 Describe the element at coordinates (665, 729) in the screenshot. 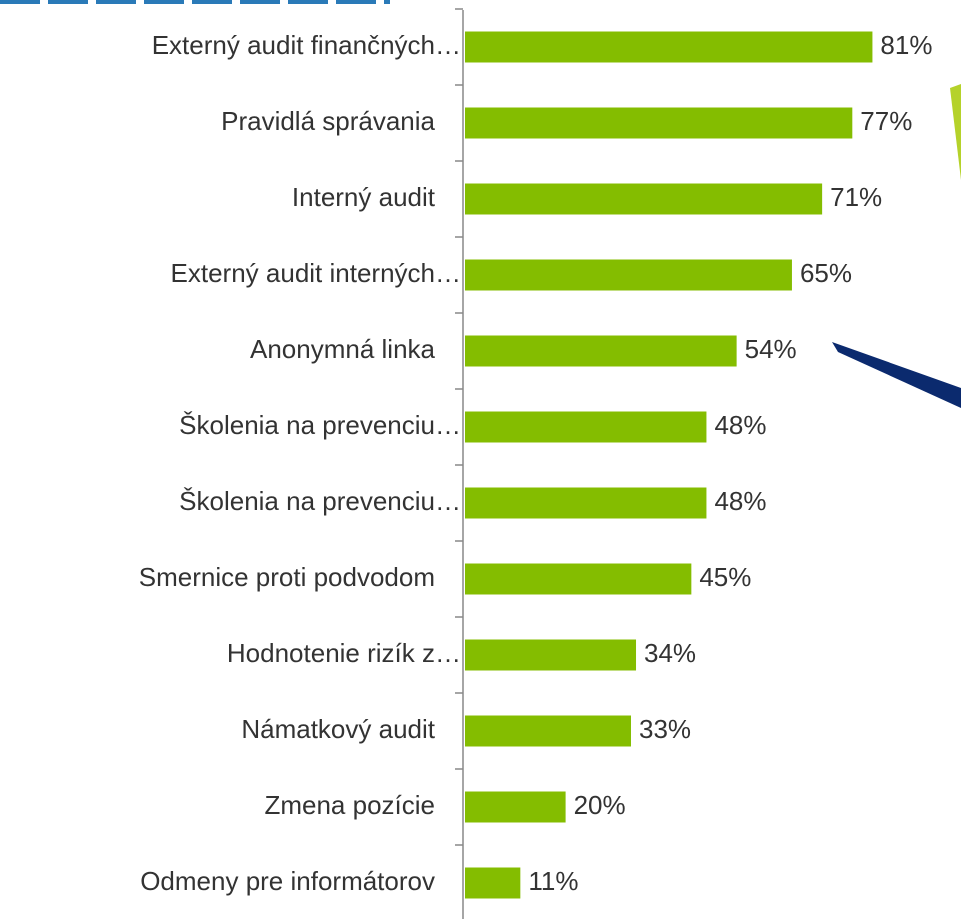

I see `value-label: 33%` at that location.